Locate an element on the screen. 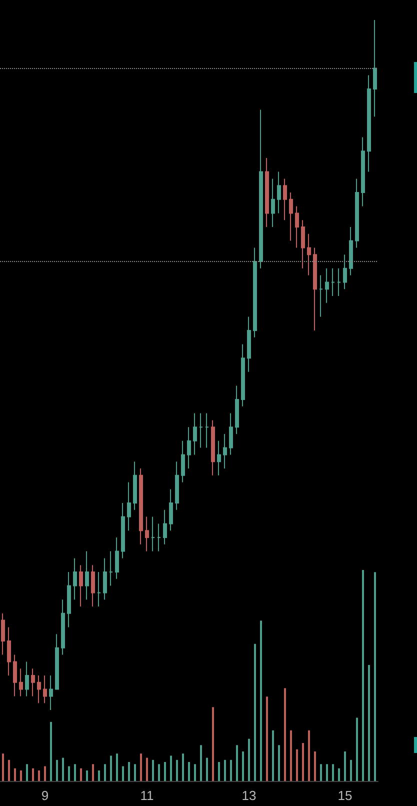  x-tick-label: 13 is located at coordinates (249, 795).